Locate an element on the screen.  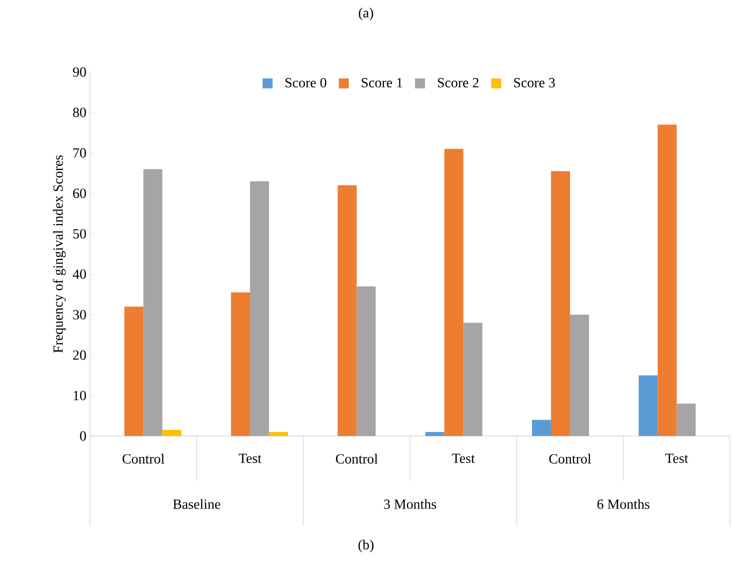
legend-label: Score 3 is located at coordinates (534, 83).